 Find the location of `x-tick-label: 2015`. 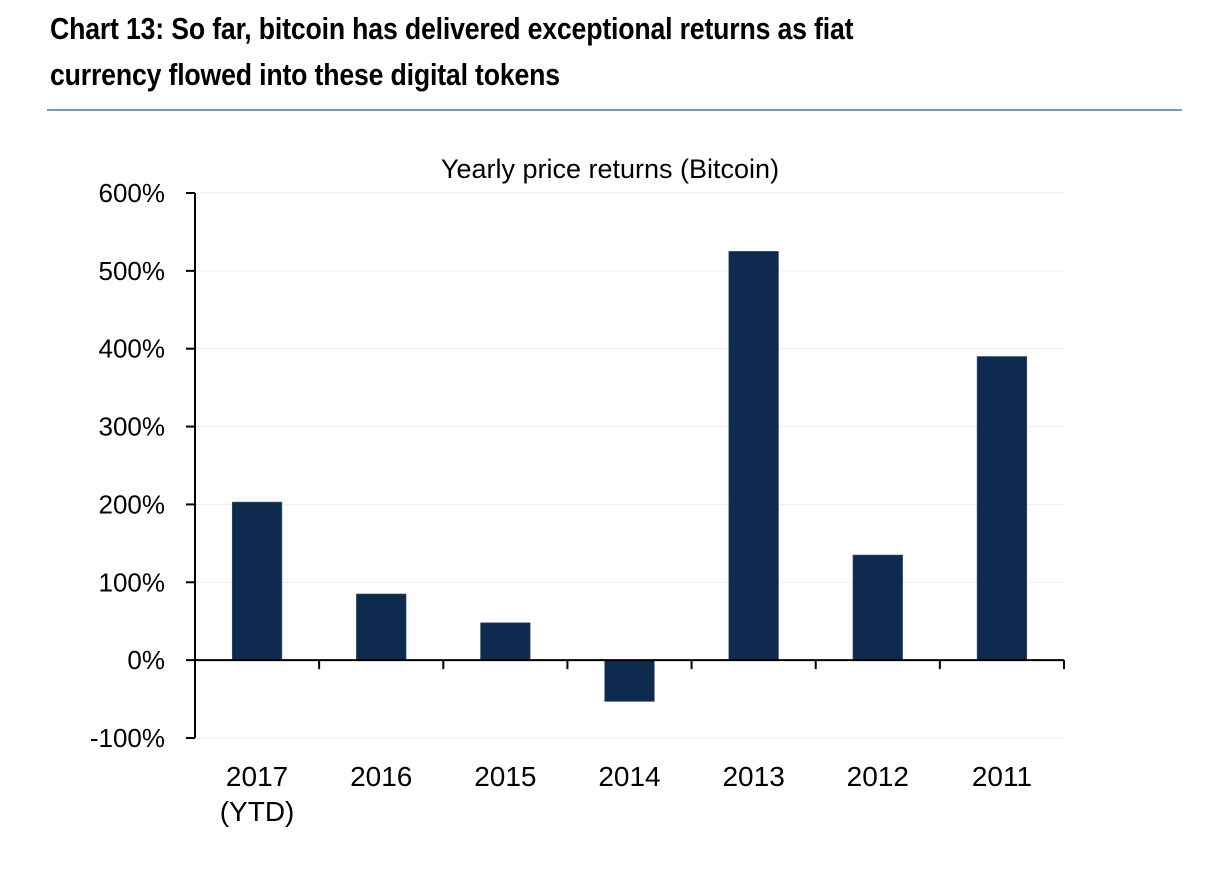

x-tick-label: 2015 is located at coordinates (505, 776).